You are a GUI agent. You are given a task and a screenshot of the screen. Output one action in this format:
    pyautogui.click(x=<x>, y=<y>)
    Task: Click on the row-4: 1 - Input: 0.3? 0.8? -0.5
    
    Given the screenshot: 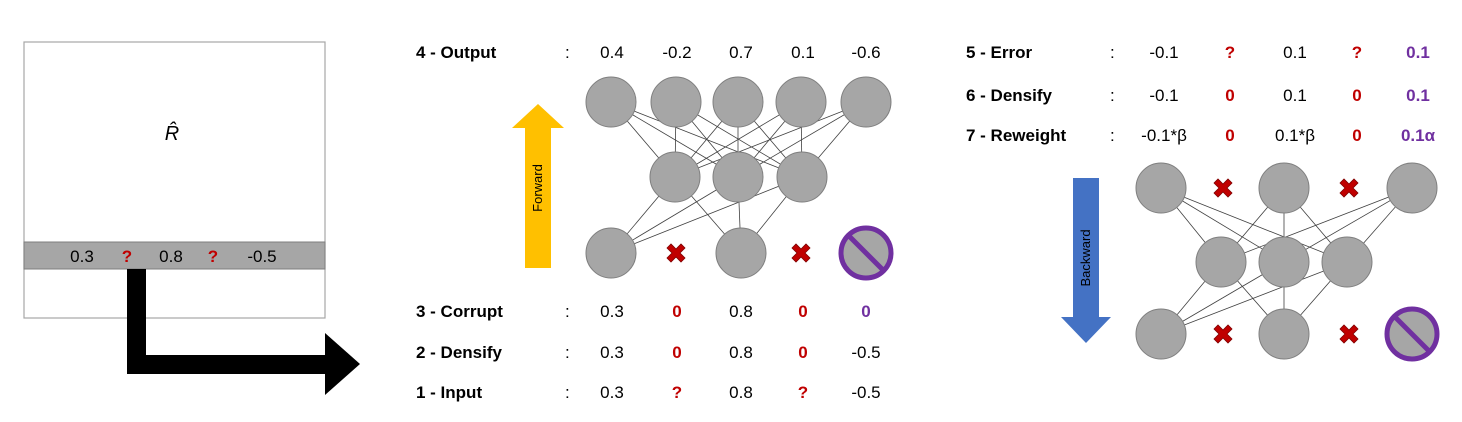 What is the action you would take?
    pyautogui.click(x=648, y=392)
    